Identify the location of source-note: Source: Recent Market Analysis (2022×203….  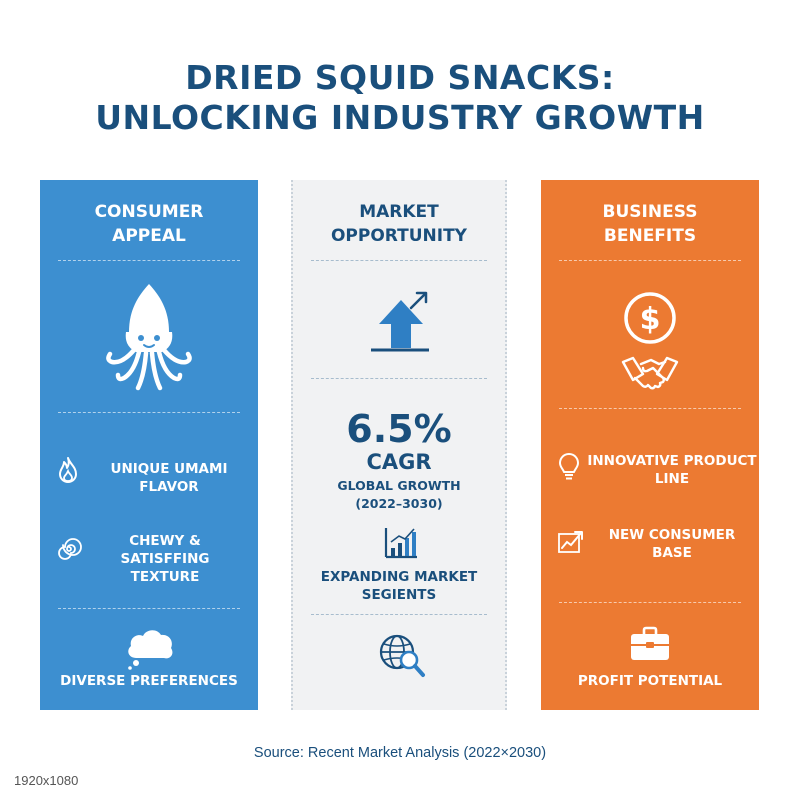
(400, 753).